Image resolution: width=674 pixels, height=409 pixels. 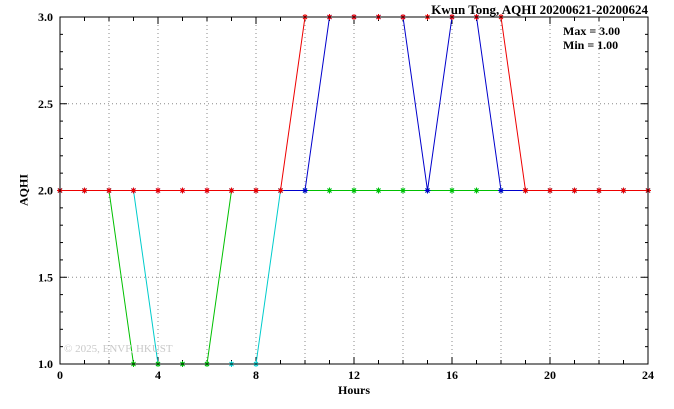 I want to click on x-tick-label: 12, so click(x=354, y=375).